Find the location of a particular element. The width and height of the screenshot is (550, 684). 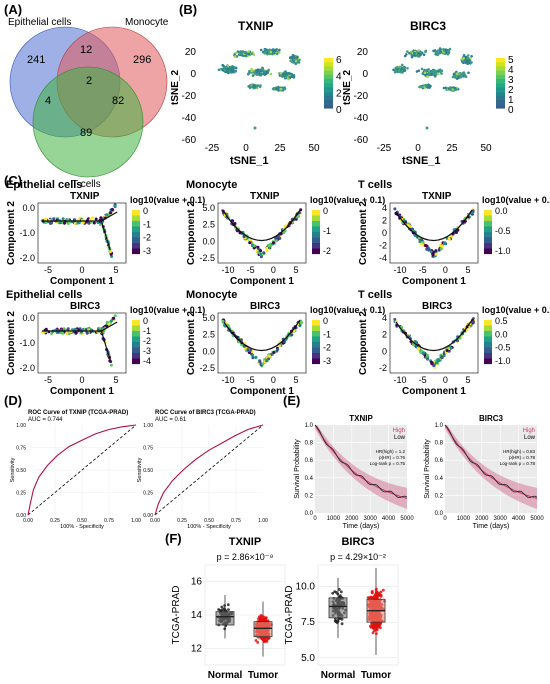

pseudotime-xtick-label: 5 is located at coordinates (467, 270).